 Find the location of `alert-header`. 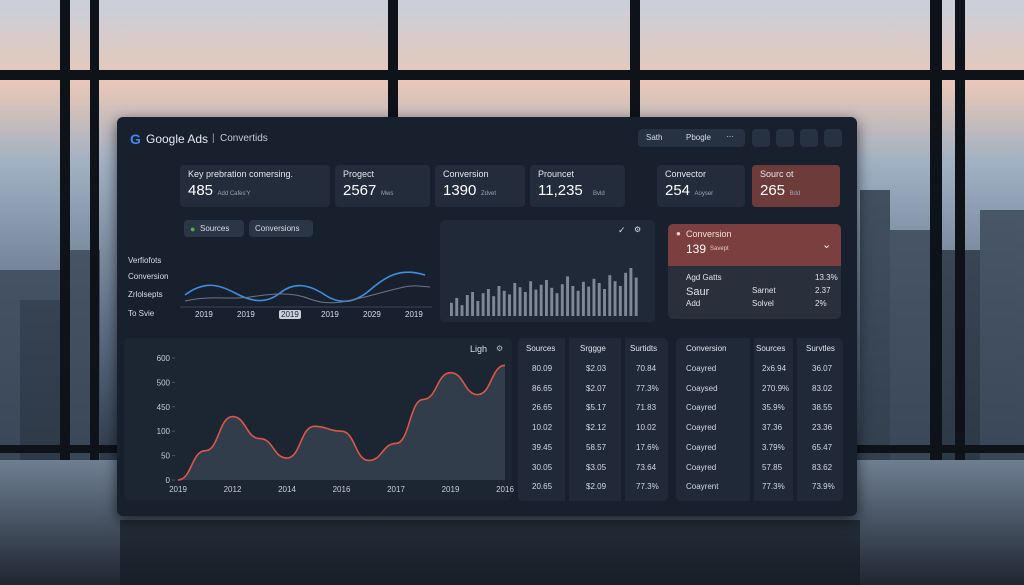

alert-header is located at coordinates (754, 245).